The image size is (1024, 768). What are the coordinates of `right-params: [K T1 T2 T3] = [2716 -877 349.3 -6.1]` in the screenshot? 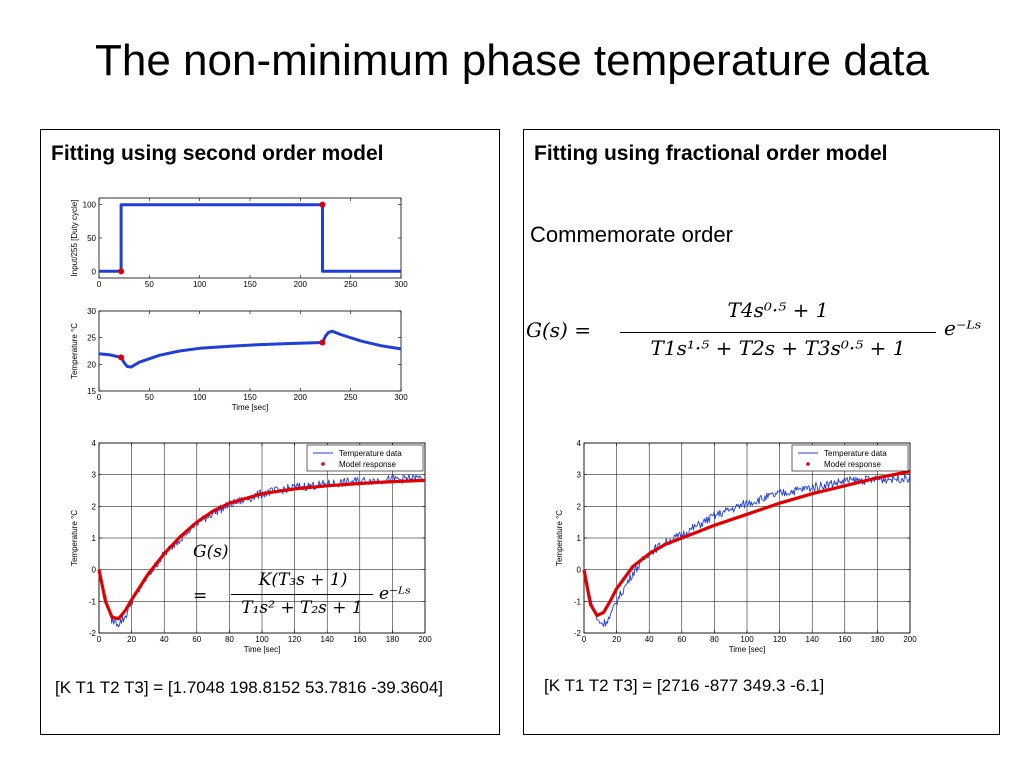 It's located at (684, 685).